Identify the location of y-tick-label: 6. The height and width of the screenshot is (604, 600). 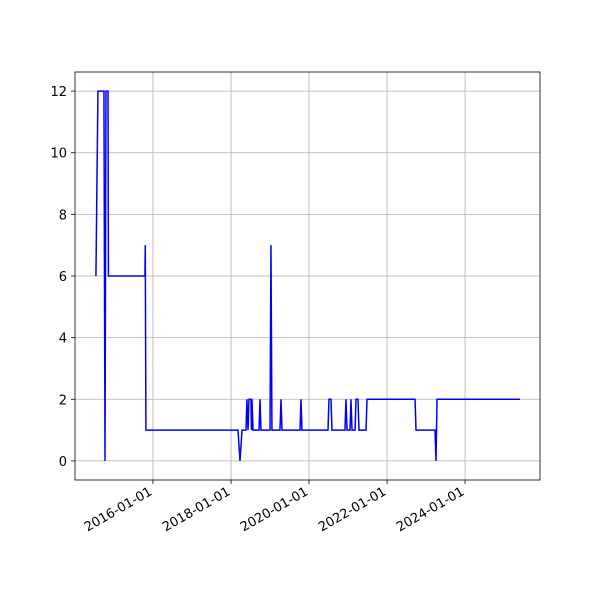
(63, 277).